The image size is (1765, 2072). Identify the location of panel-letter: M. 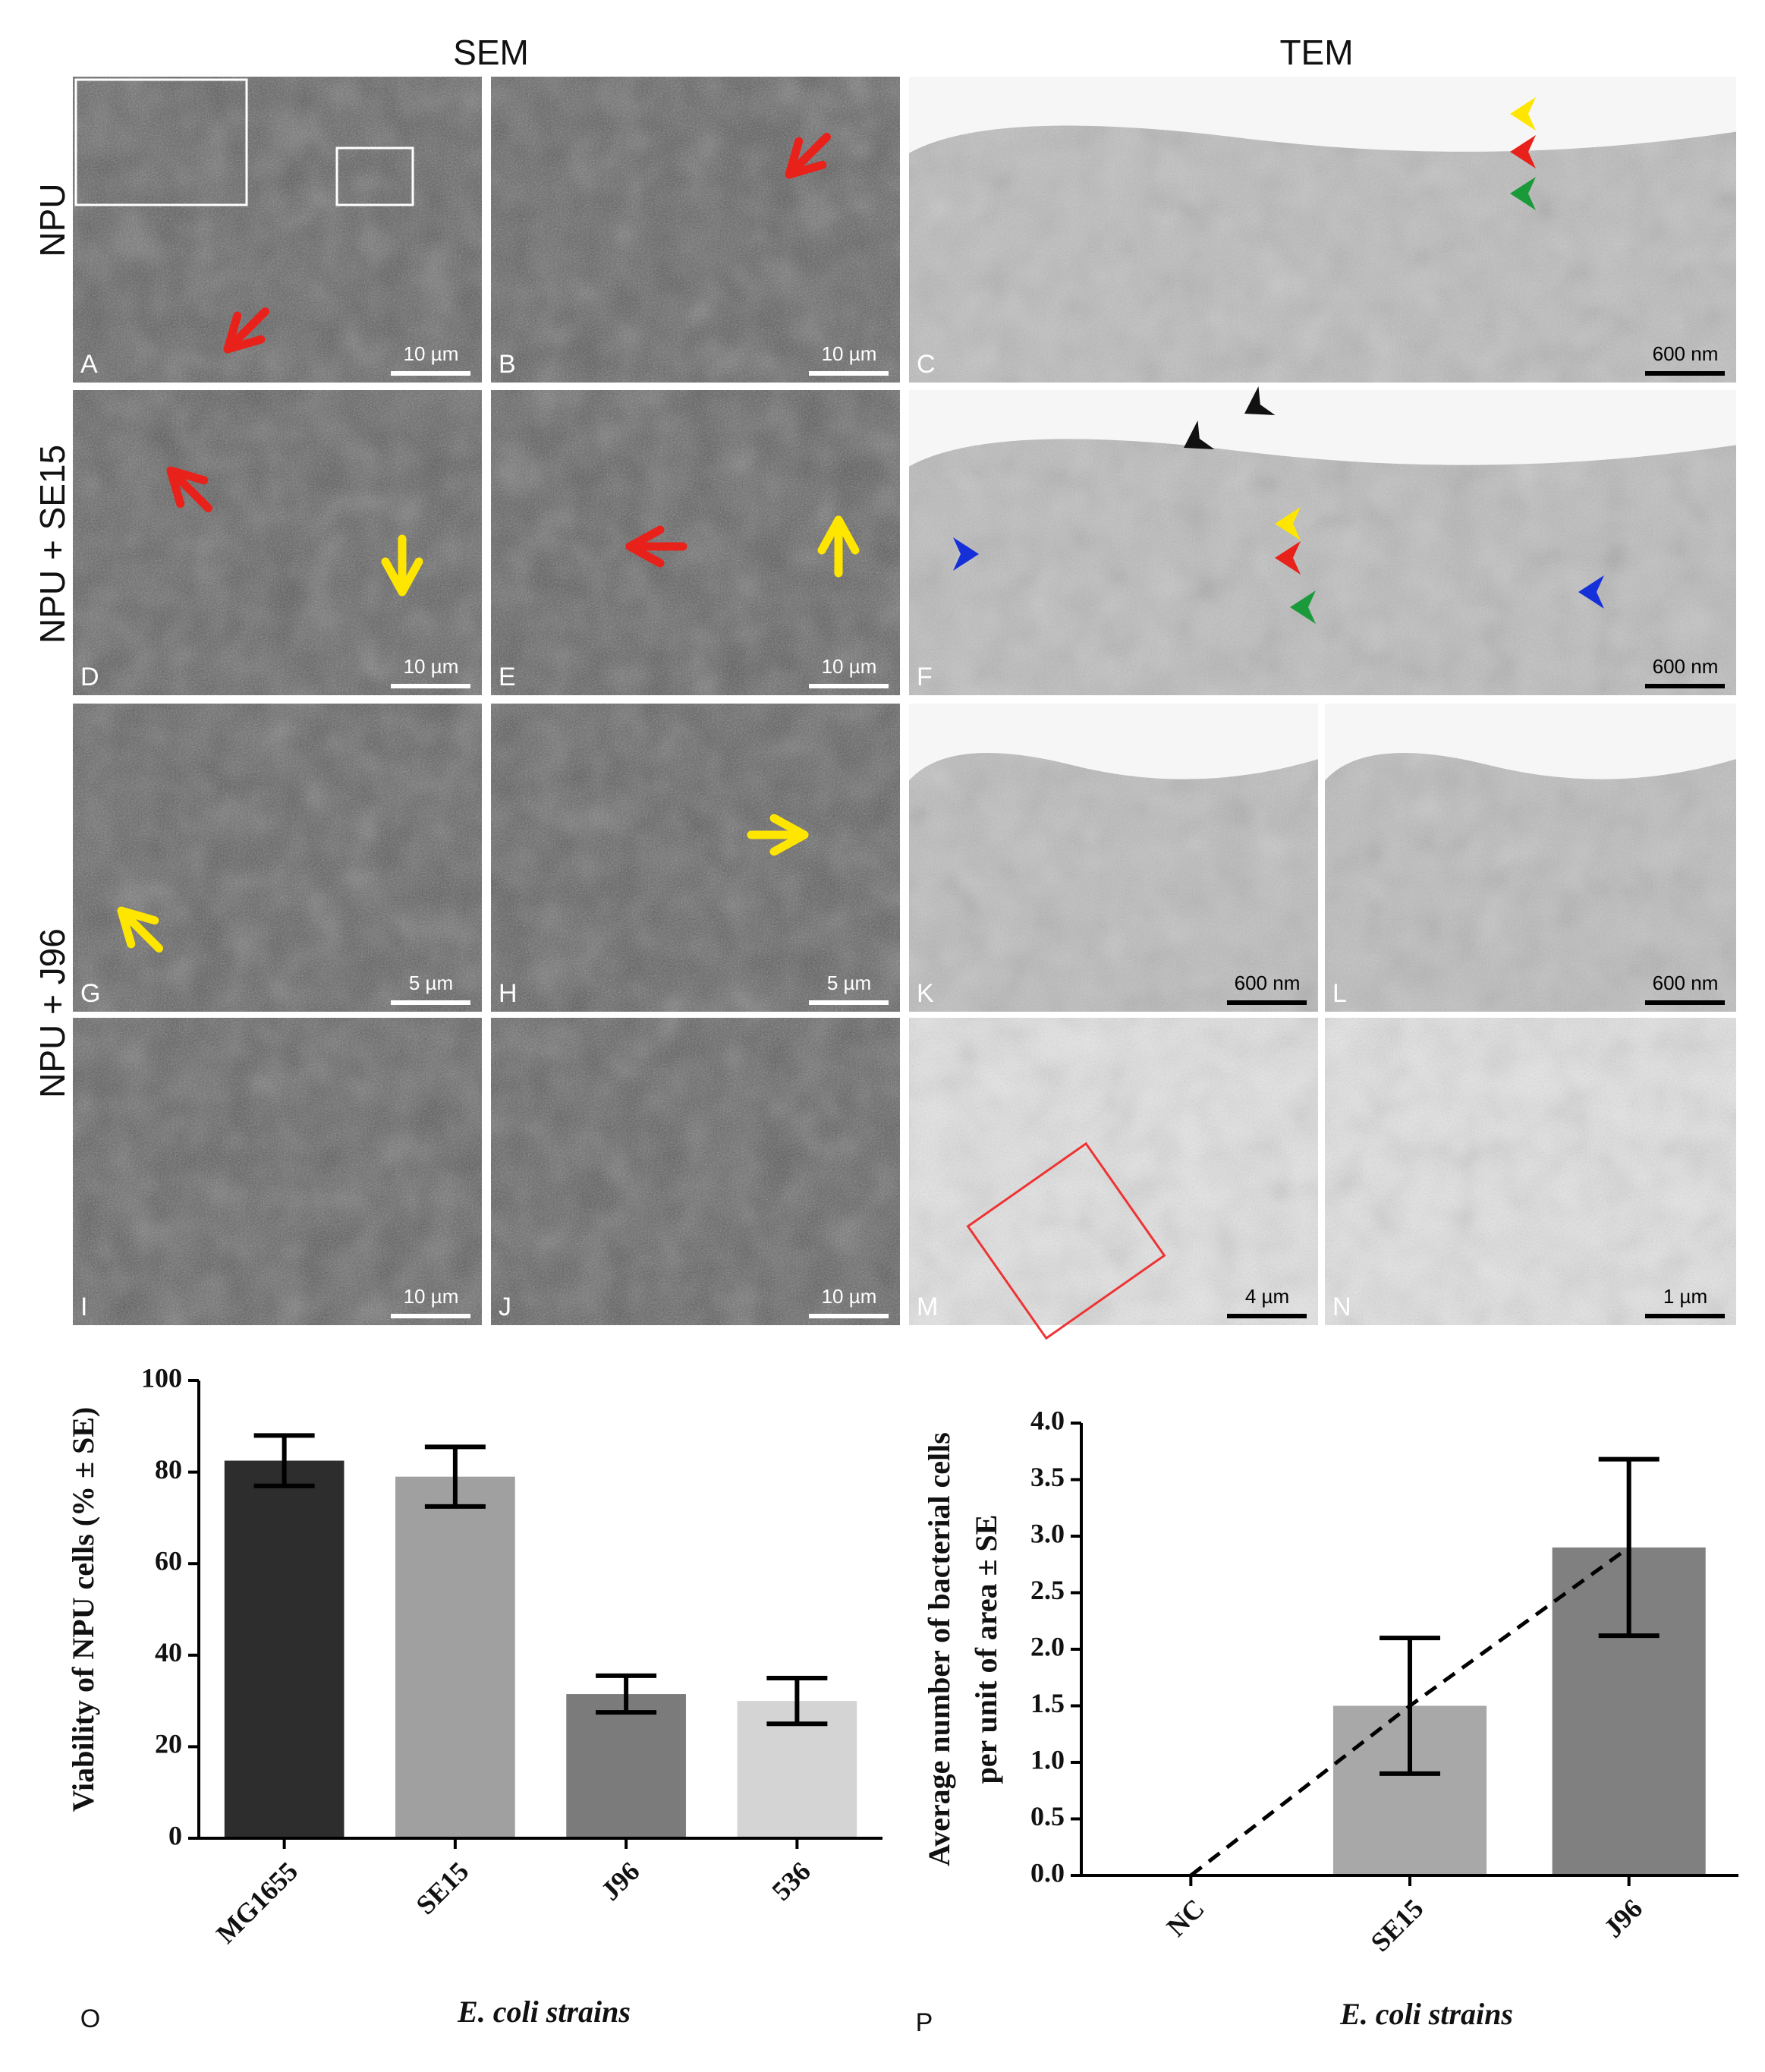
(927, 1307).